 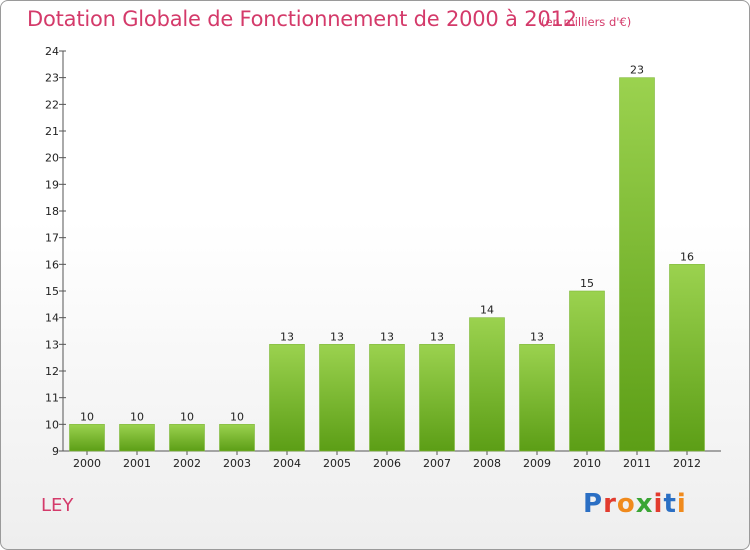 What do you see at coordinates (487, 463) in the screenshot?
I see `x-tick-label: 2008` at bounding box center [487, 463].